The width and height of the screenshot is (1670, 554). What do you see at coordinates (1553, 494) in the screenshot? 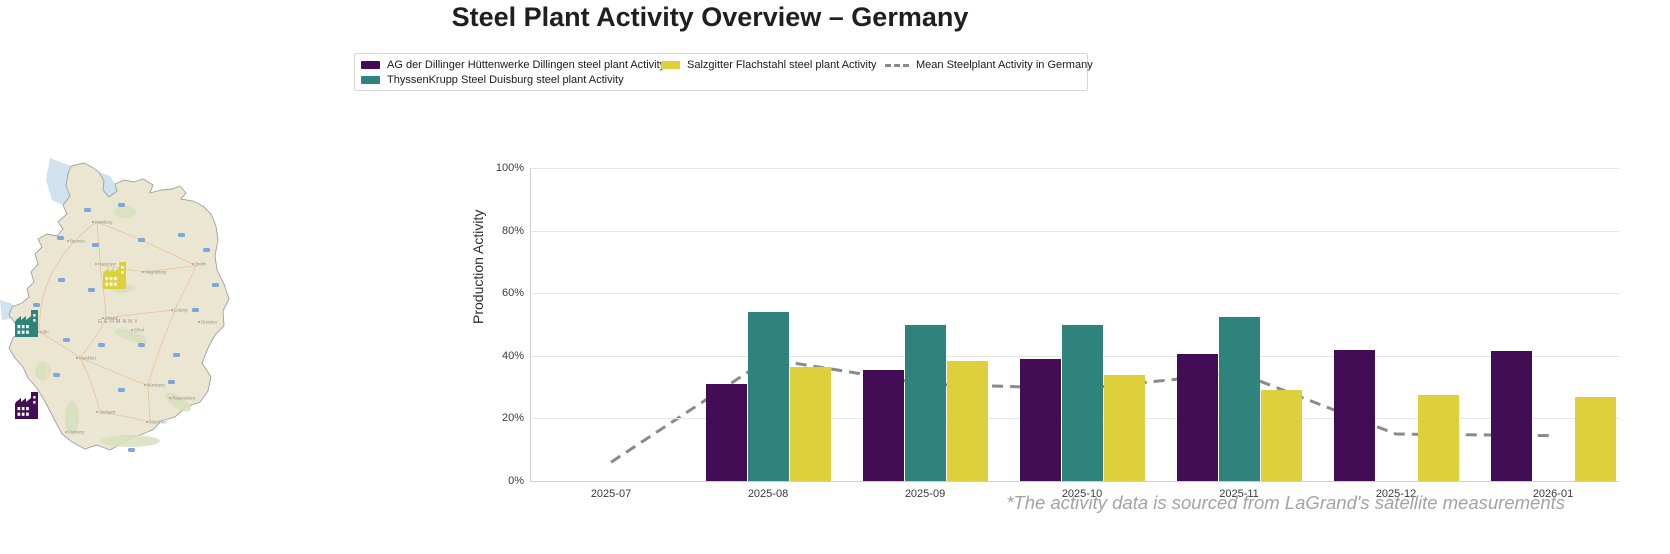
I see `x-tick-label: 2026-01` at bounding box center [1553, 494].